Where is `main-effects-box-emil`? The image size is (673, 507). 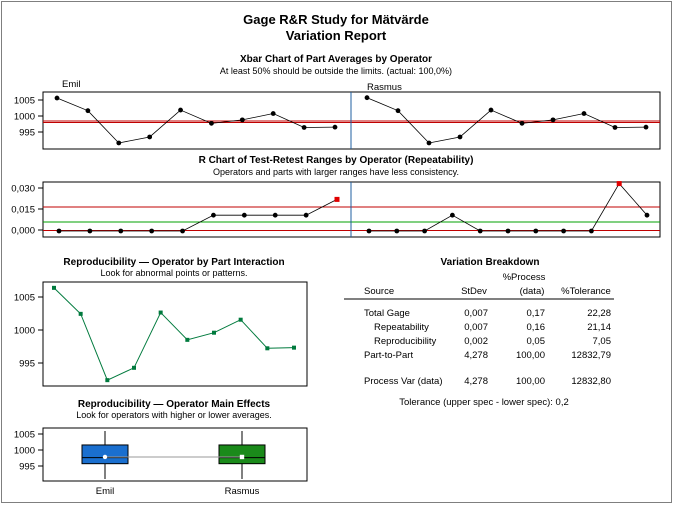 main-effects-box-emil is located at coordinates (105, 454).